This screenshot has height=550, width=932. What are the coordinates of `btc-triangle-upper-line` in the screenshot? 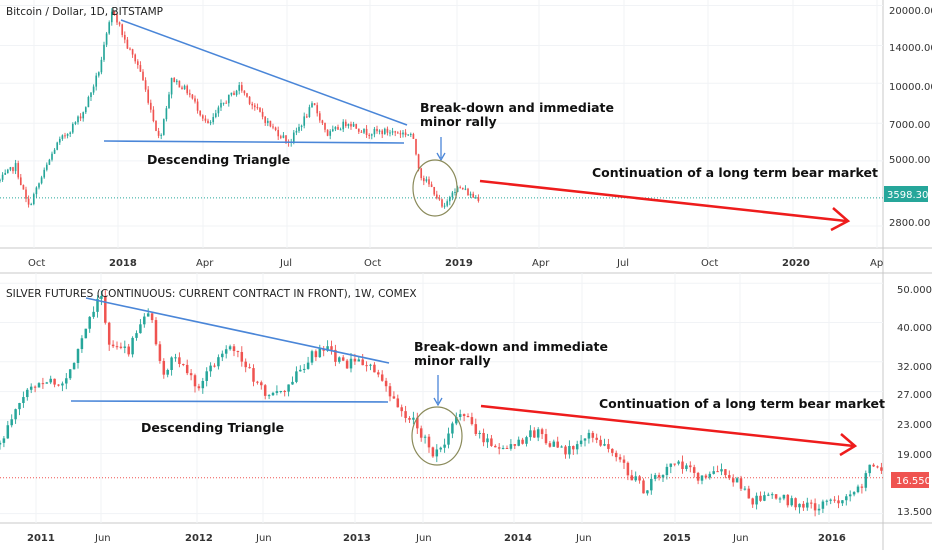 It's located at (264, 72).